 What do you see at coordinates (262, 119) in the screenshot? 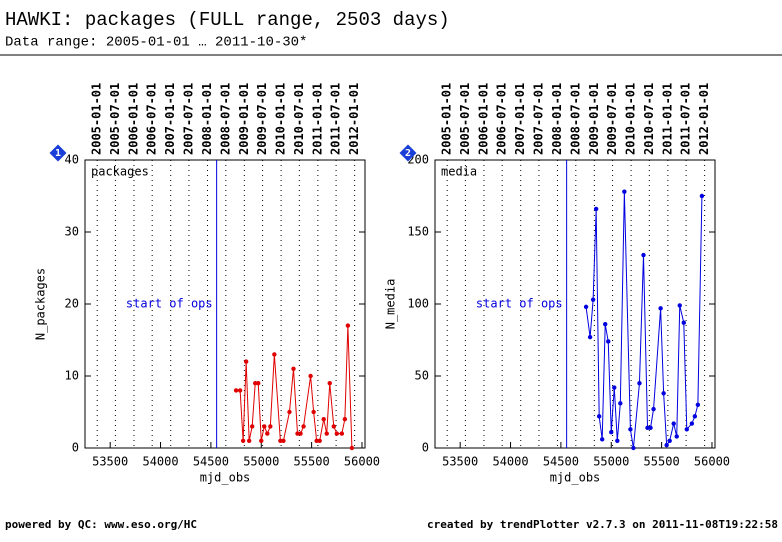
I see `date-tick-label: 2009-07-01` at bounding box center [262, 119].